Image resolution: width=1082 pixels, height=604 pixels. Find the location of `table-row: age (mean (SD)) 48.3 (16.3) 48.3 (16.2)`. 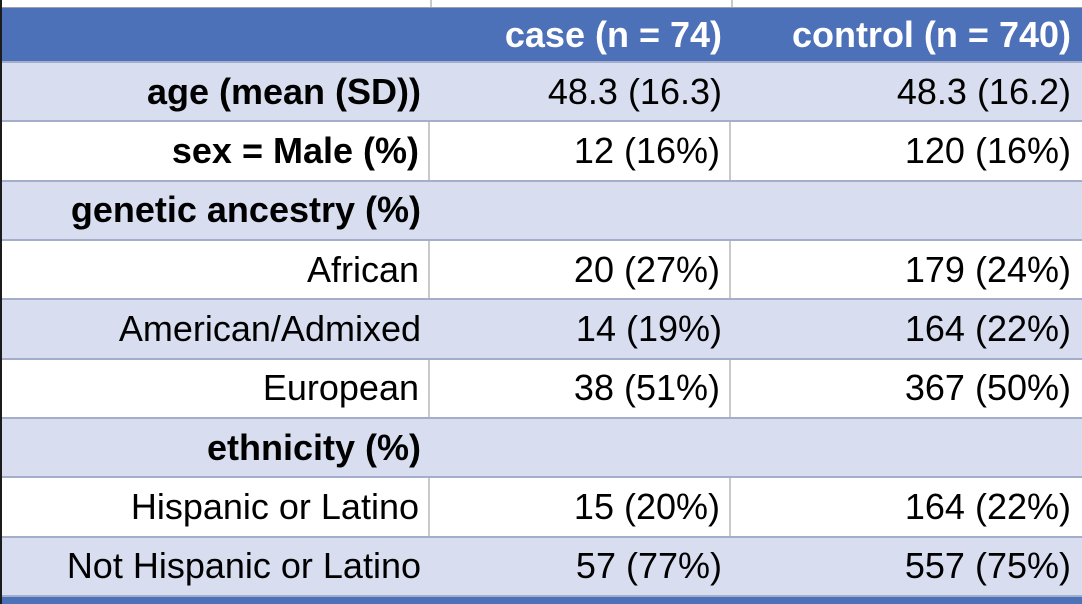

table-row: age (mean (SD)) 48.3 (16.3) 48.3 (16.2) is located at coordinates (542, 91).